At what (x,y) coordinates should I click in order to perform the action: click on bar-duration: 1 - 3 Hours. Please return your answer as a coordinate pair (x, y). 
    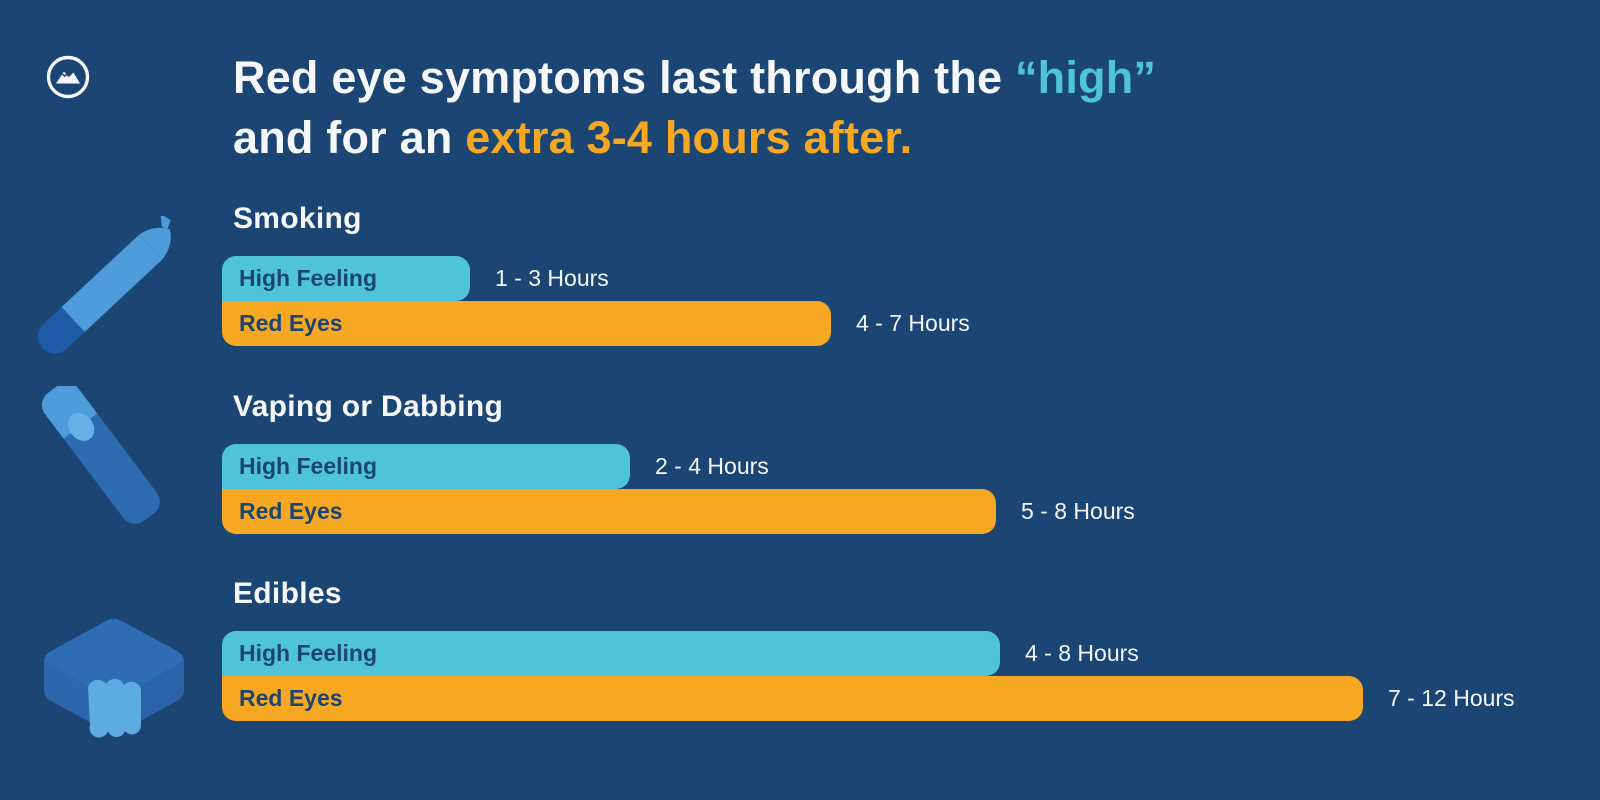
    Looking at the image, I should click on (552, 278).